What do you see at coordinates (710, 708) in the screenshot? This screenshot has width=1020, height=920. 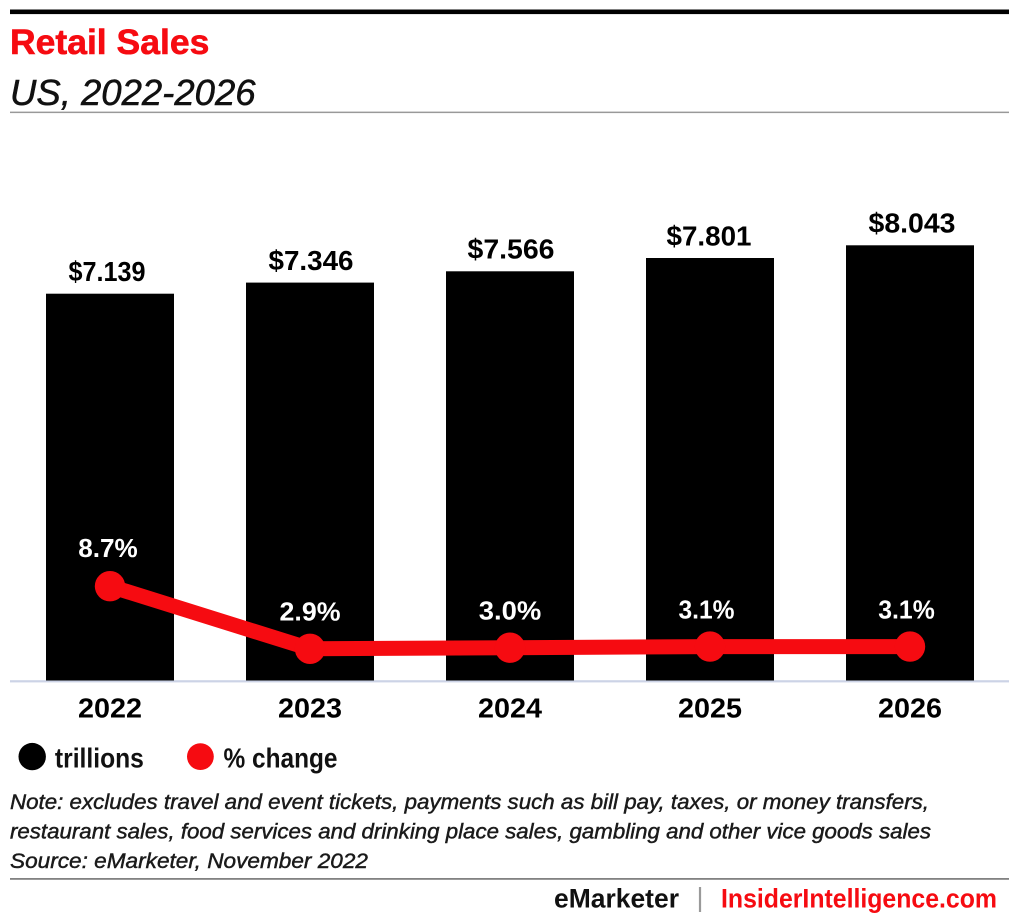 I see `svg-text: 2025` at bounding box center [710, 708].